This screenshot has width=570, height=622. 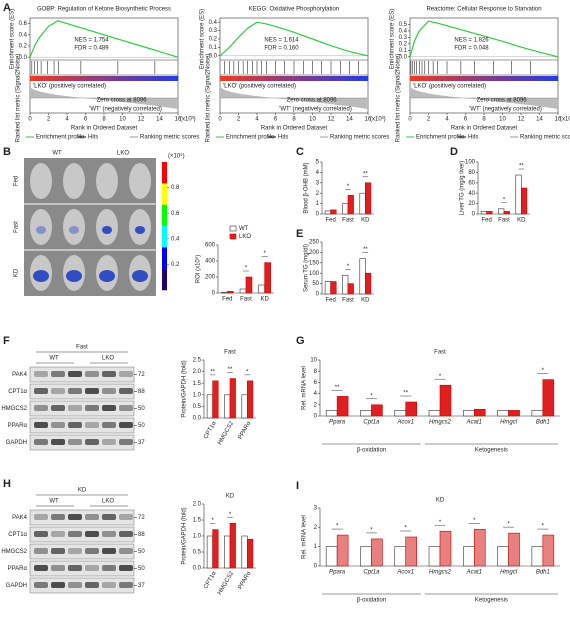 What do you see at coordinates (368, 120) in the screenshot?
I see `x-tick-label: 16` at bounding box center [368, 120].